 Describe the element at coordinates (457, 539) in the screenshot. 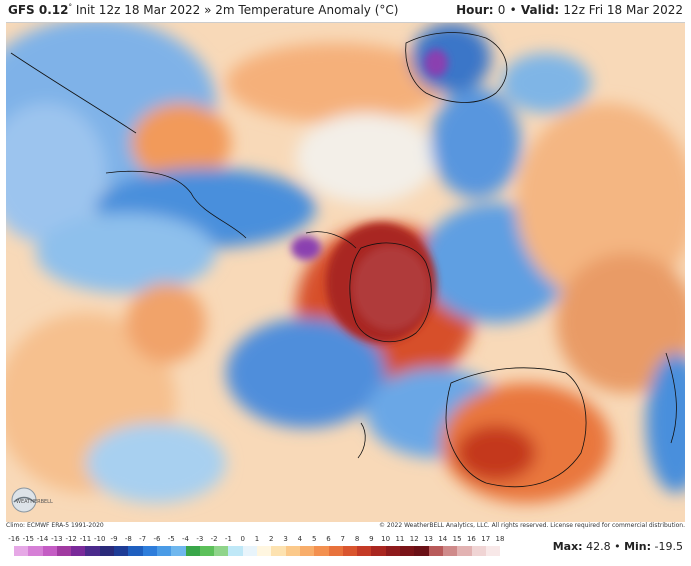

I see `colorbar-label: 15` at that location.